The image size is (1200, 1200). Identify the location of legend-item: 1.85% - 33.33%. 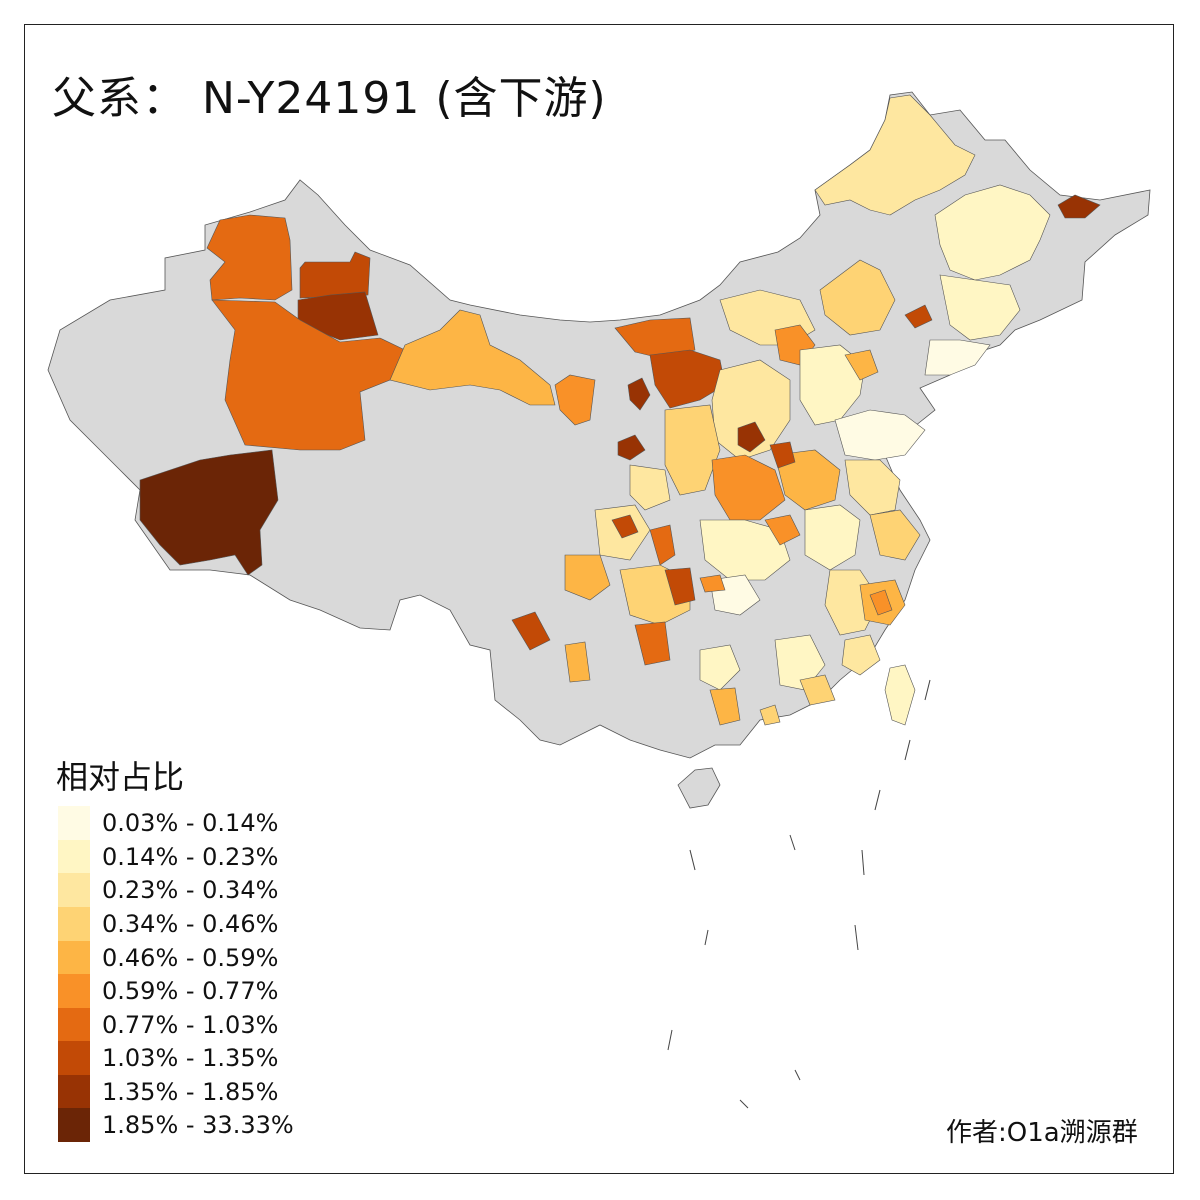
(208, 1125).